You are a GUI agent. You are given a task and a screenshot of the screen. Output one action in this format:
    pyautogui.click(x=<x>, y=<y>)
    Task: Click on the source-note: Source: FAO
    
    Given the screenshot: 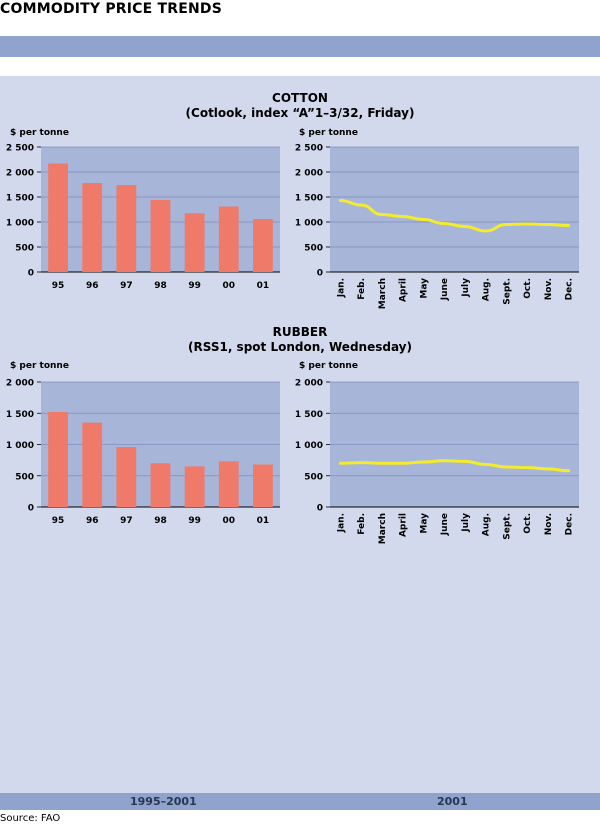 What is the action you would take?
    pyautogui.click(x=30, y=818)
    